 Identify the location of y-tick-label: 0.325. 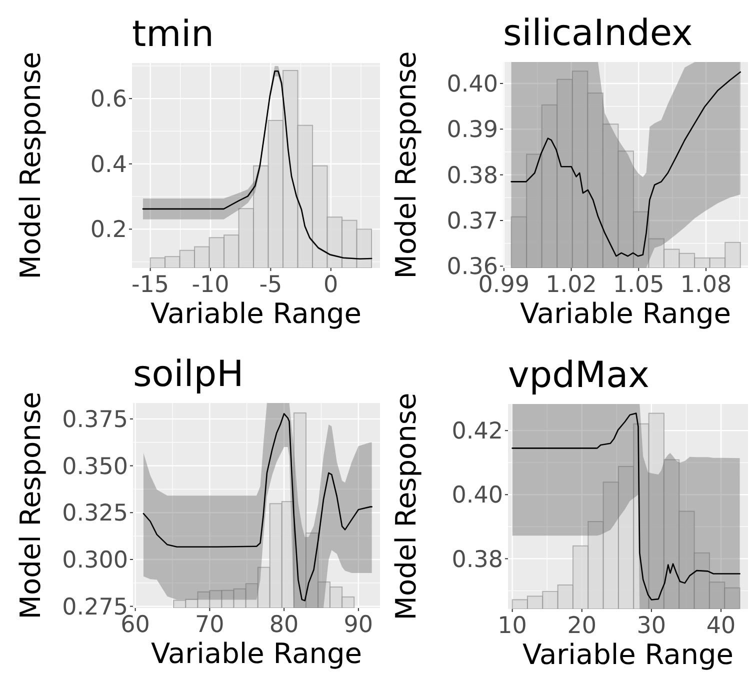
(95, 513).